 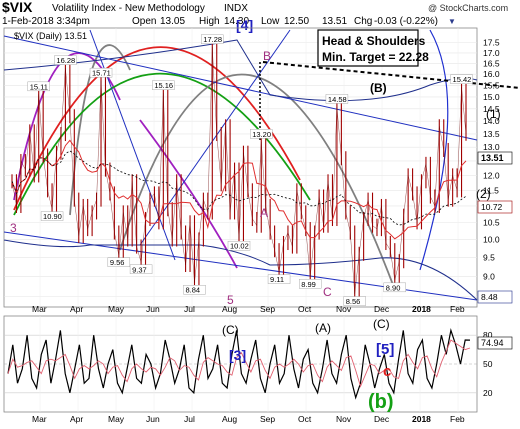 What do you see at coordinates (323, 328) in the screenshot?
I see `rsi-wave-A: (A)` at bounding box center [323, 328].